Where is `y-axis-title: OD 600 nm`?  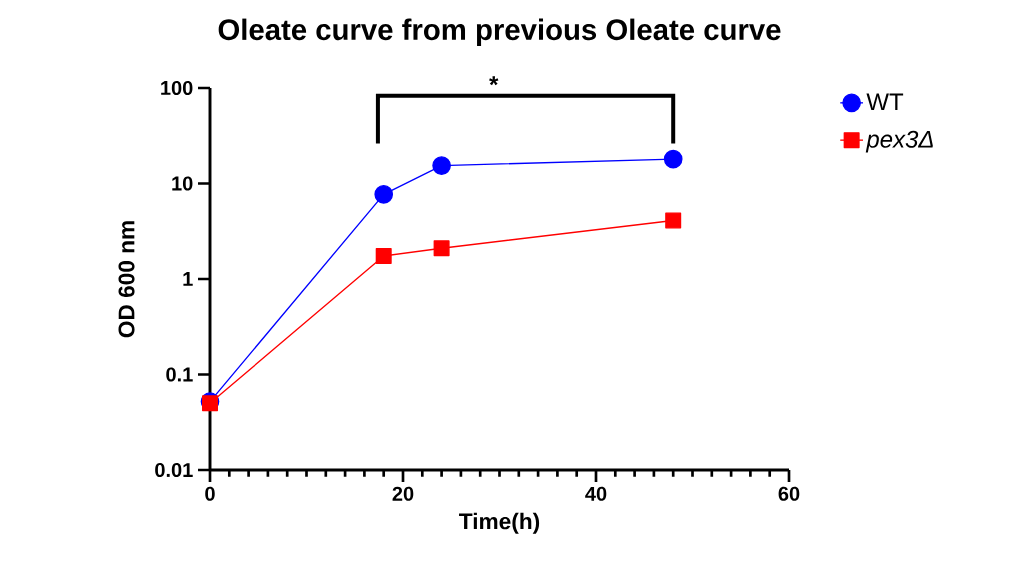
y-axis-title: OD 600 nm is located at coordinates (126, 279).